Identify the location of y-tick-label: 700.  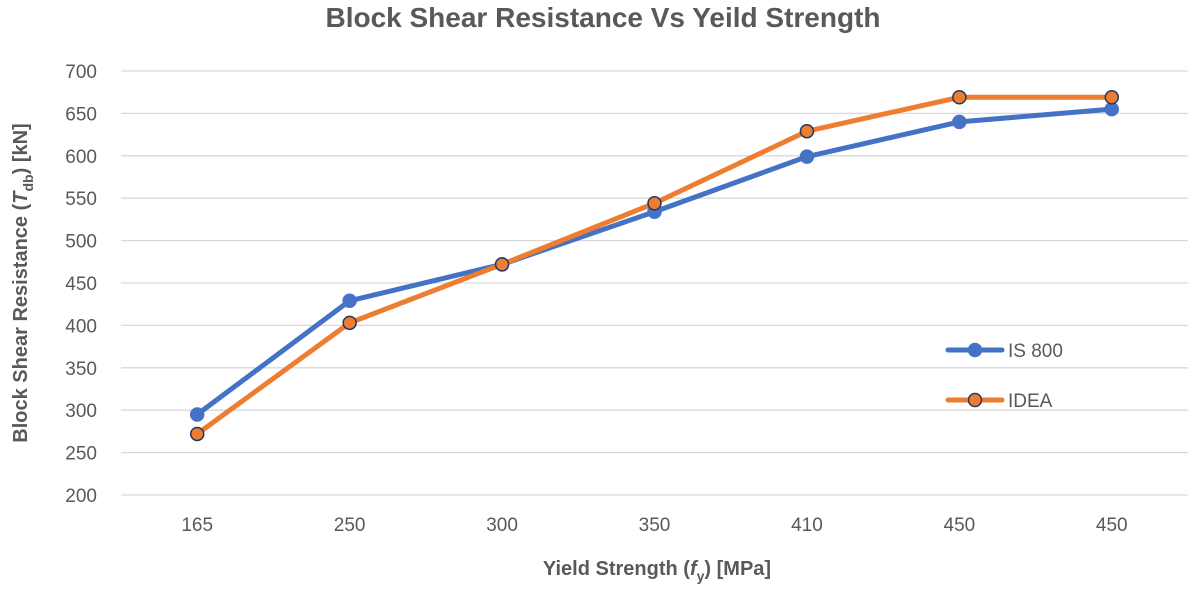
(81, 72).